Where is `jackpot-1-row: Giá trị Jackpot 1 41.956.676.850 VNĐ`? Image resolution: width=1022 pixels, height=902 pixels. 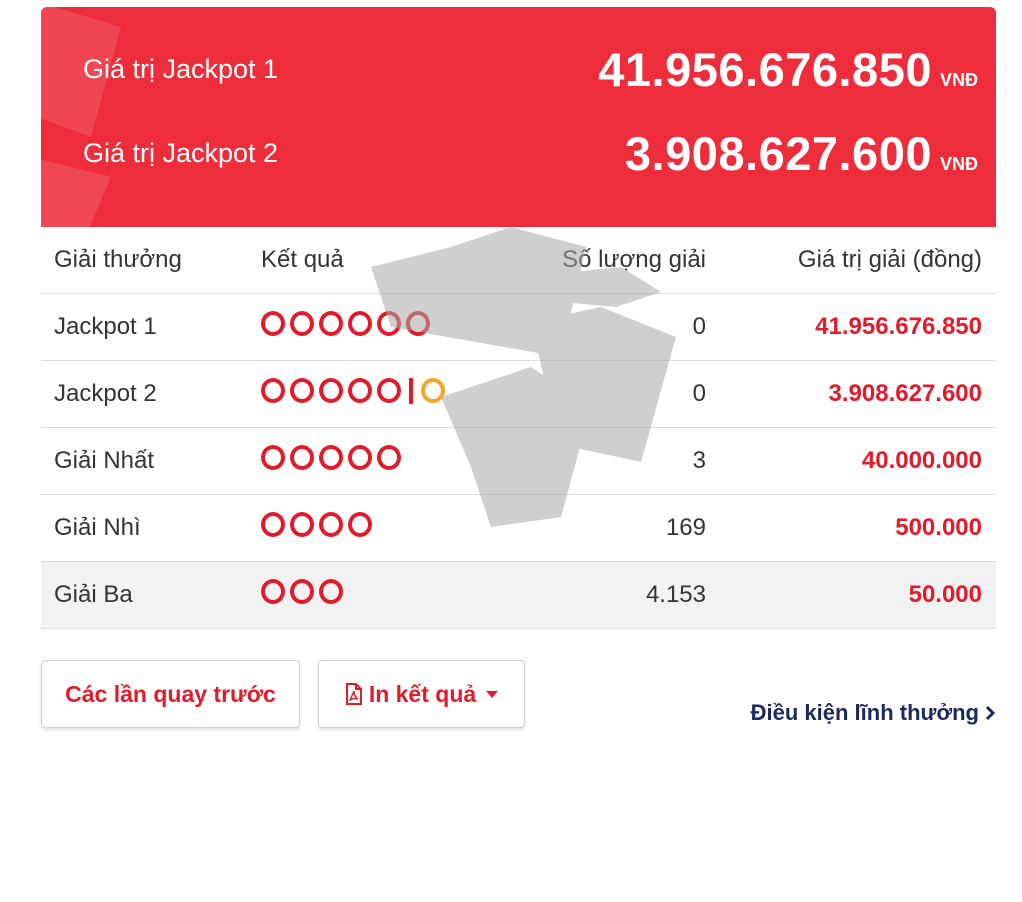
jackpot-1-row: Giá trị Jackpot 1 41.956.676.850 VNĐ is located at coordinates (530, 69).